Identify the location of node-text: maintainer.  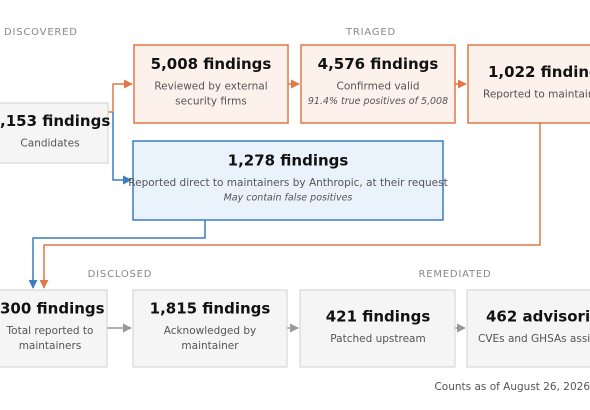
(210, 346).